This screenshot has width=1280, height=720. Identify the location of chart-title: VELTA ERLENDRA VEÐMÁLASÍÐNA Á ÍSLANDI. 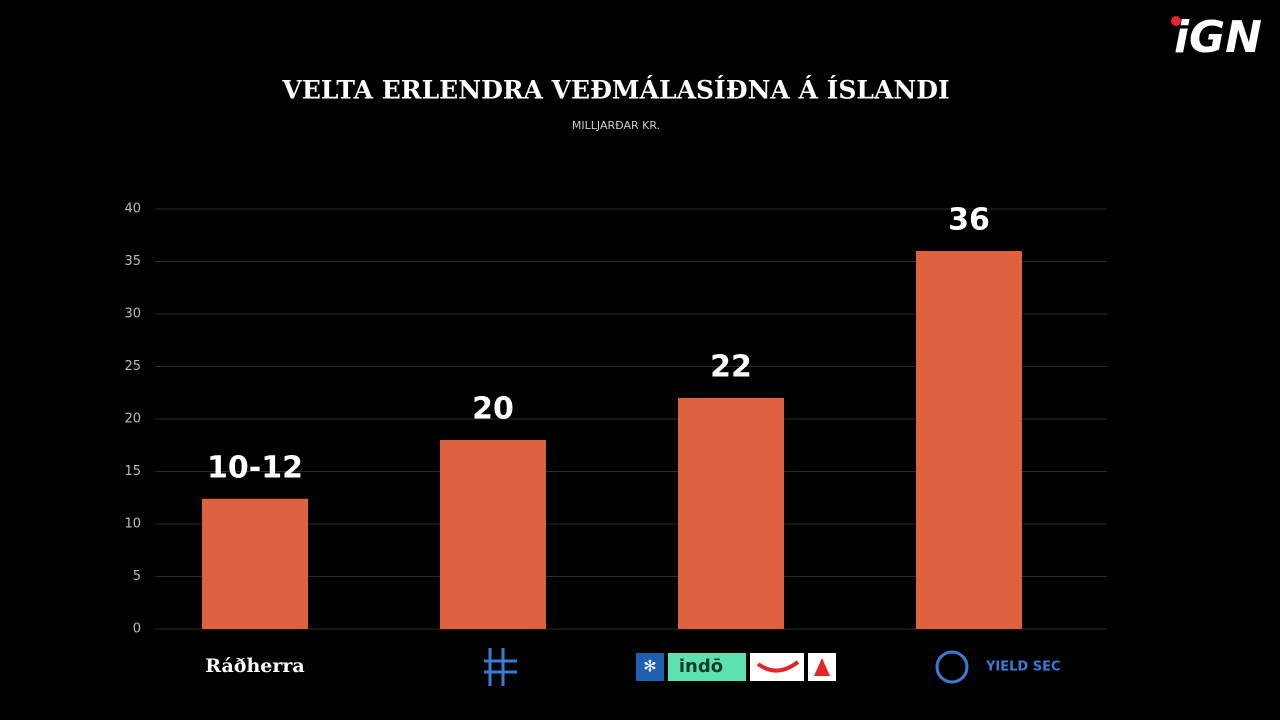
(615, 90).